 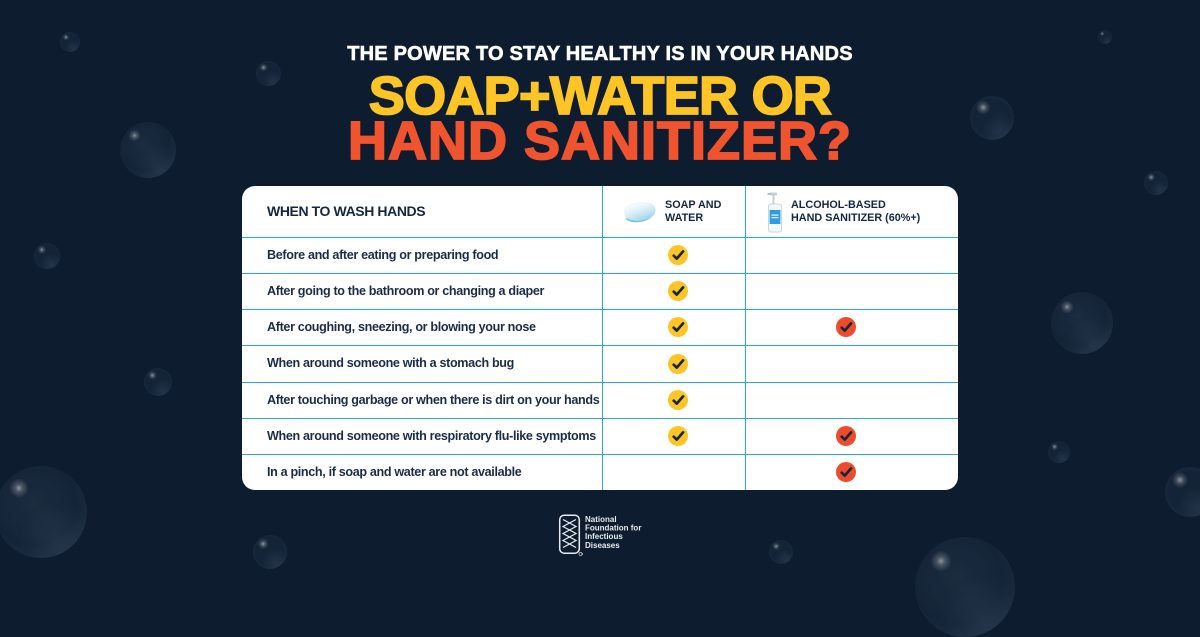 I want to click on svg-text: Foundation for, so click(x=613, y=528).